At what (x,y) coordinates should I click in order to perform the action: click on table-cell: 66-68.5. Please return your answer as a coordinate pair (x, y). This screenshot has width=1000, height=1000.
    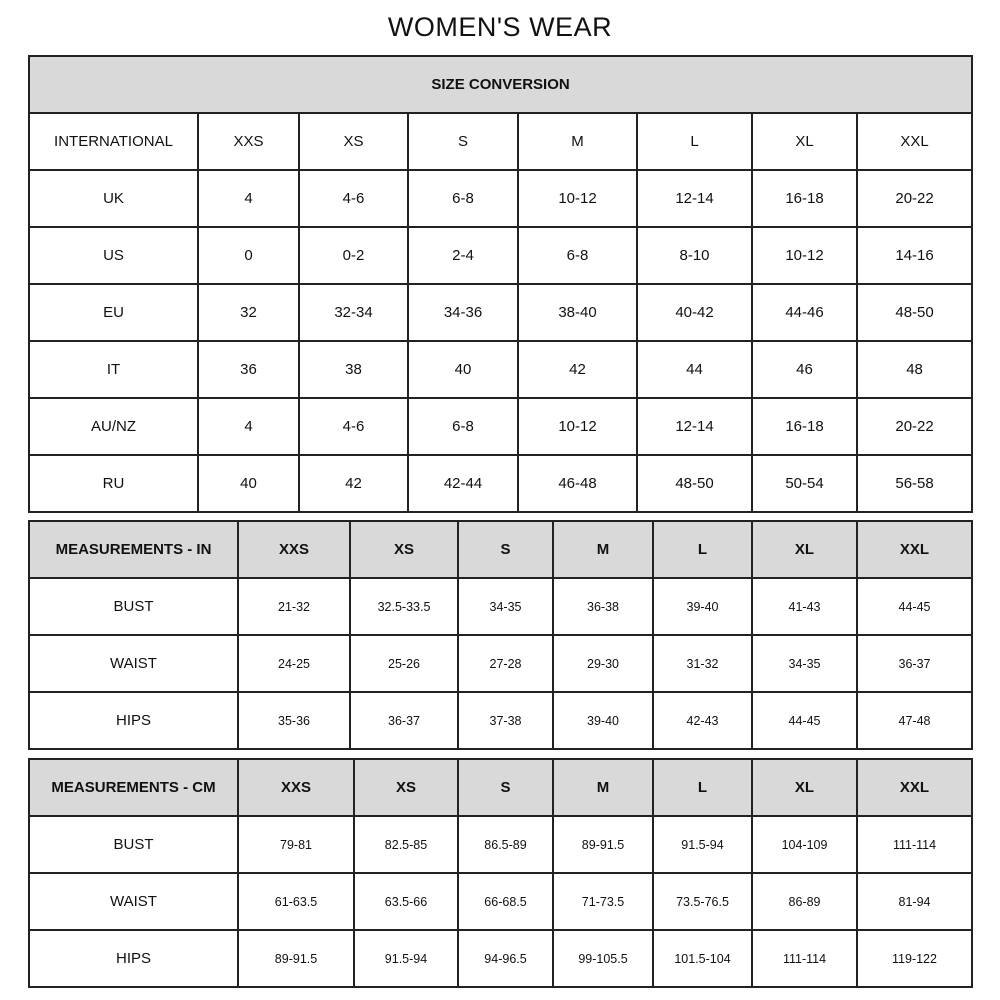
    Looking at the image, I should click on (505, 901).